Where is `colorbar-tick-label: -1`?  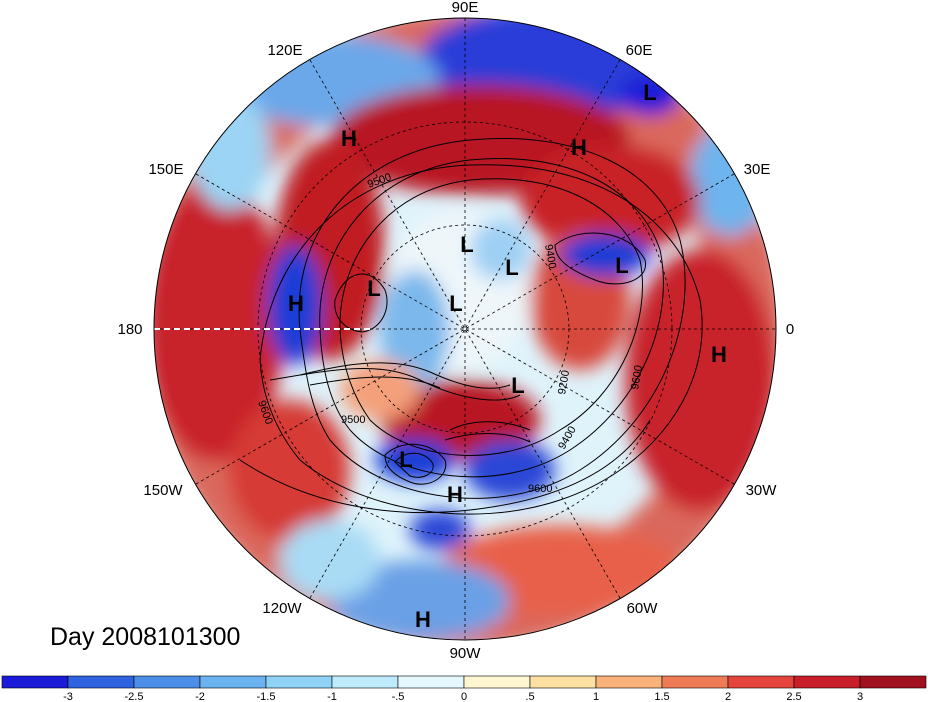
colorbar-tick-label: -1 is located at coordinates (332, 696).